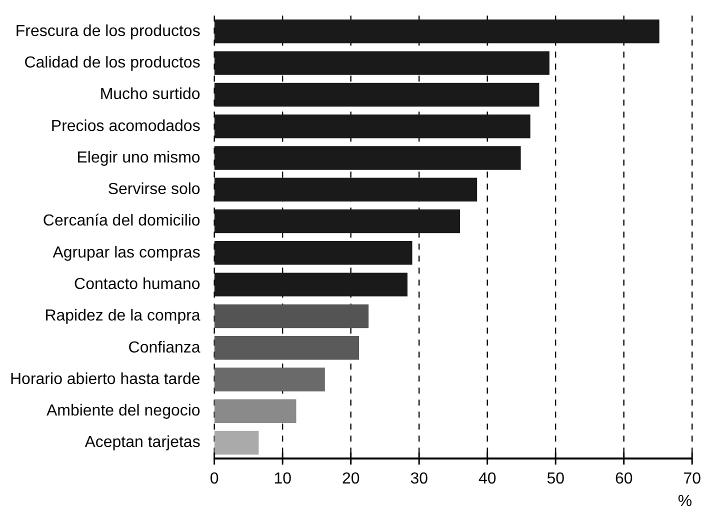 This screenshot has width=704, height=513. Describe the element at coordinates (214, 479) in the screenshot. I see `x-tick-label: 0` at that location.